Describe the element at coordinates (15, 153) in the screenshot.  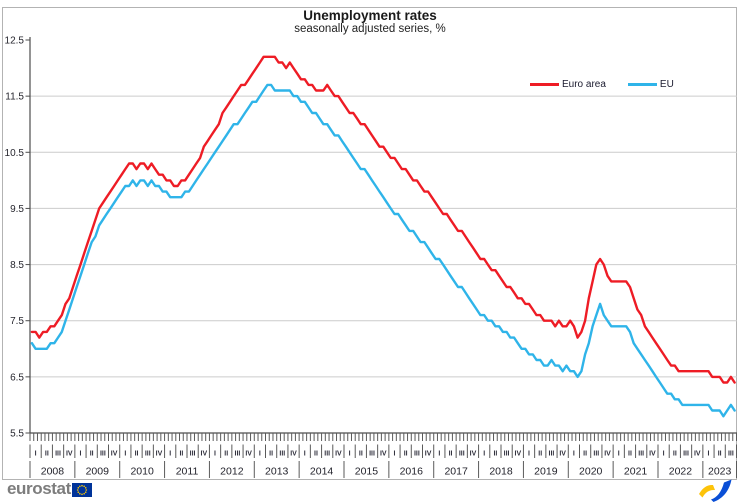
I see `svg-text: 10.5` at that location.